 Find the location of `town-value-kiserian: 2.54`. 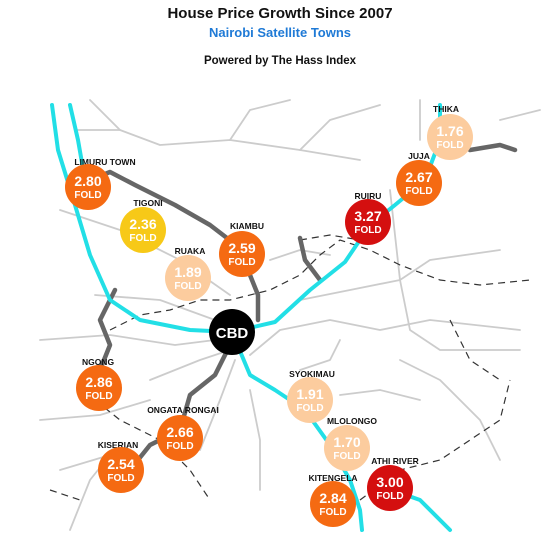

town-value-kiserian: 2.54 is located at coordinates (120, 464).